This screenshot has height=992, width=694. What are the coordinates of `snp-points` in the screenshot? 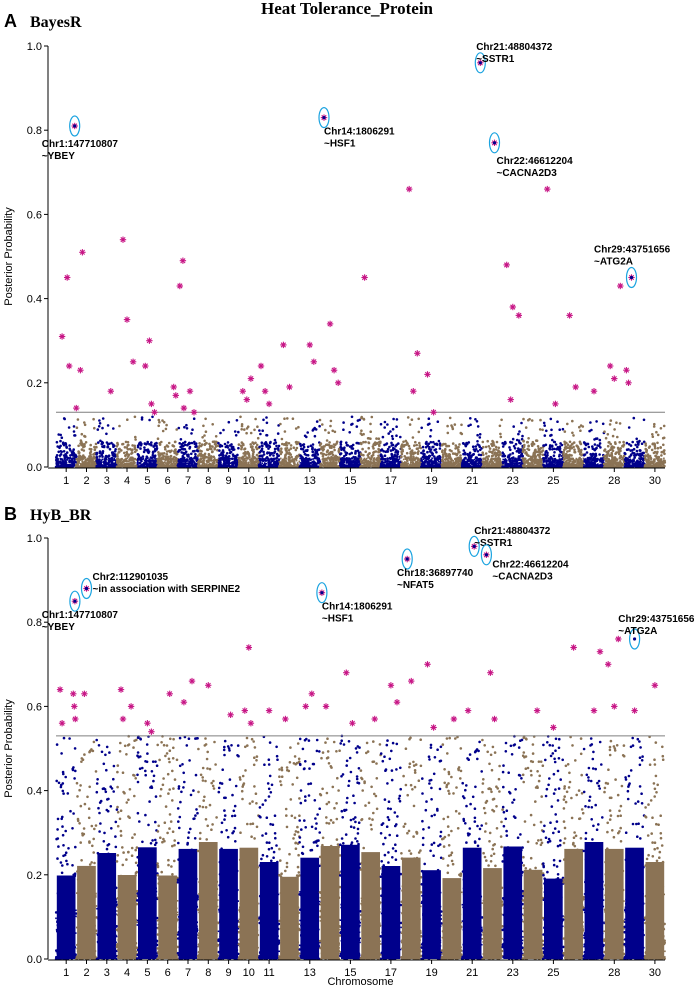 It's located at (360, 442).